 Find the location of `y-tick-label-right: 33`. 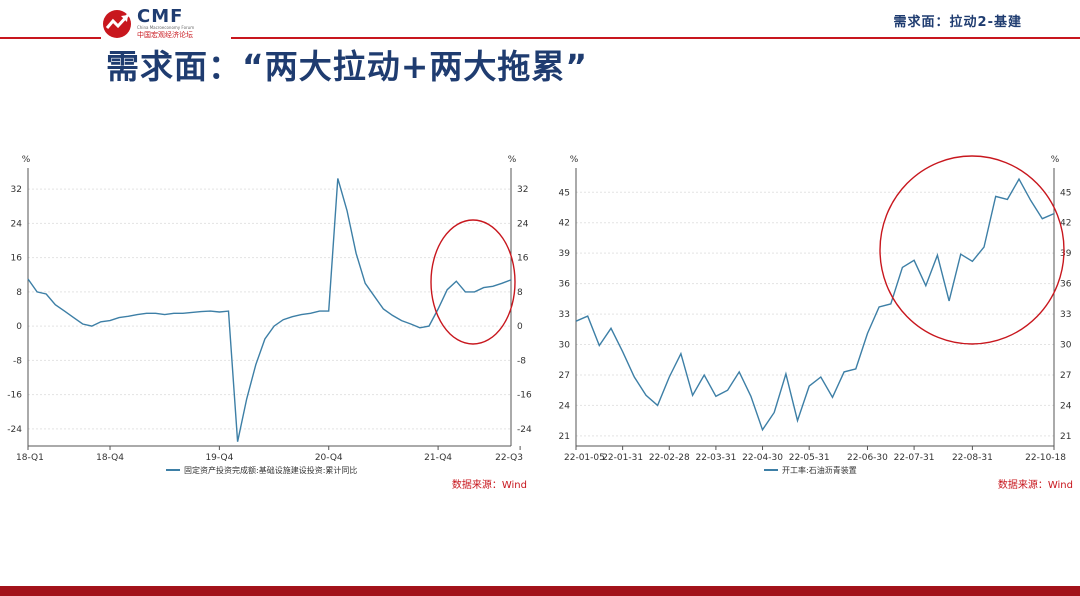

y-tick-label-right: 33 is located at coordinates (1065, 315).